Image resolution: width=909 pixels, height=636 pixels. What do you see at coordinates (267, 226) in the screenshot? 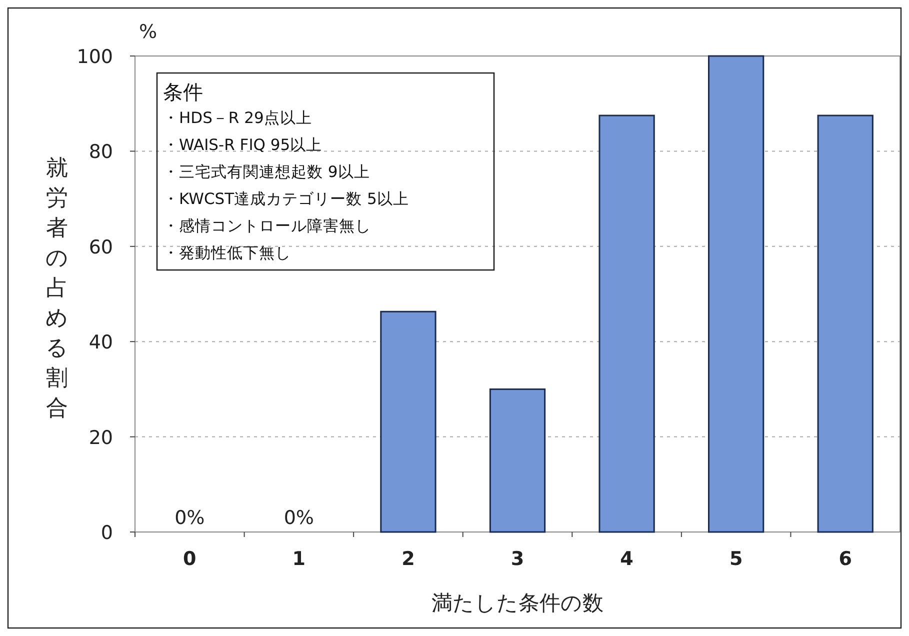
I see `annotation: ・感情コントロール障害無し` at bounding box center [267, 226].